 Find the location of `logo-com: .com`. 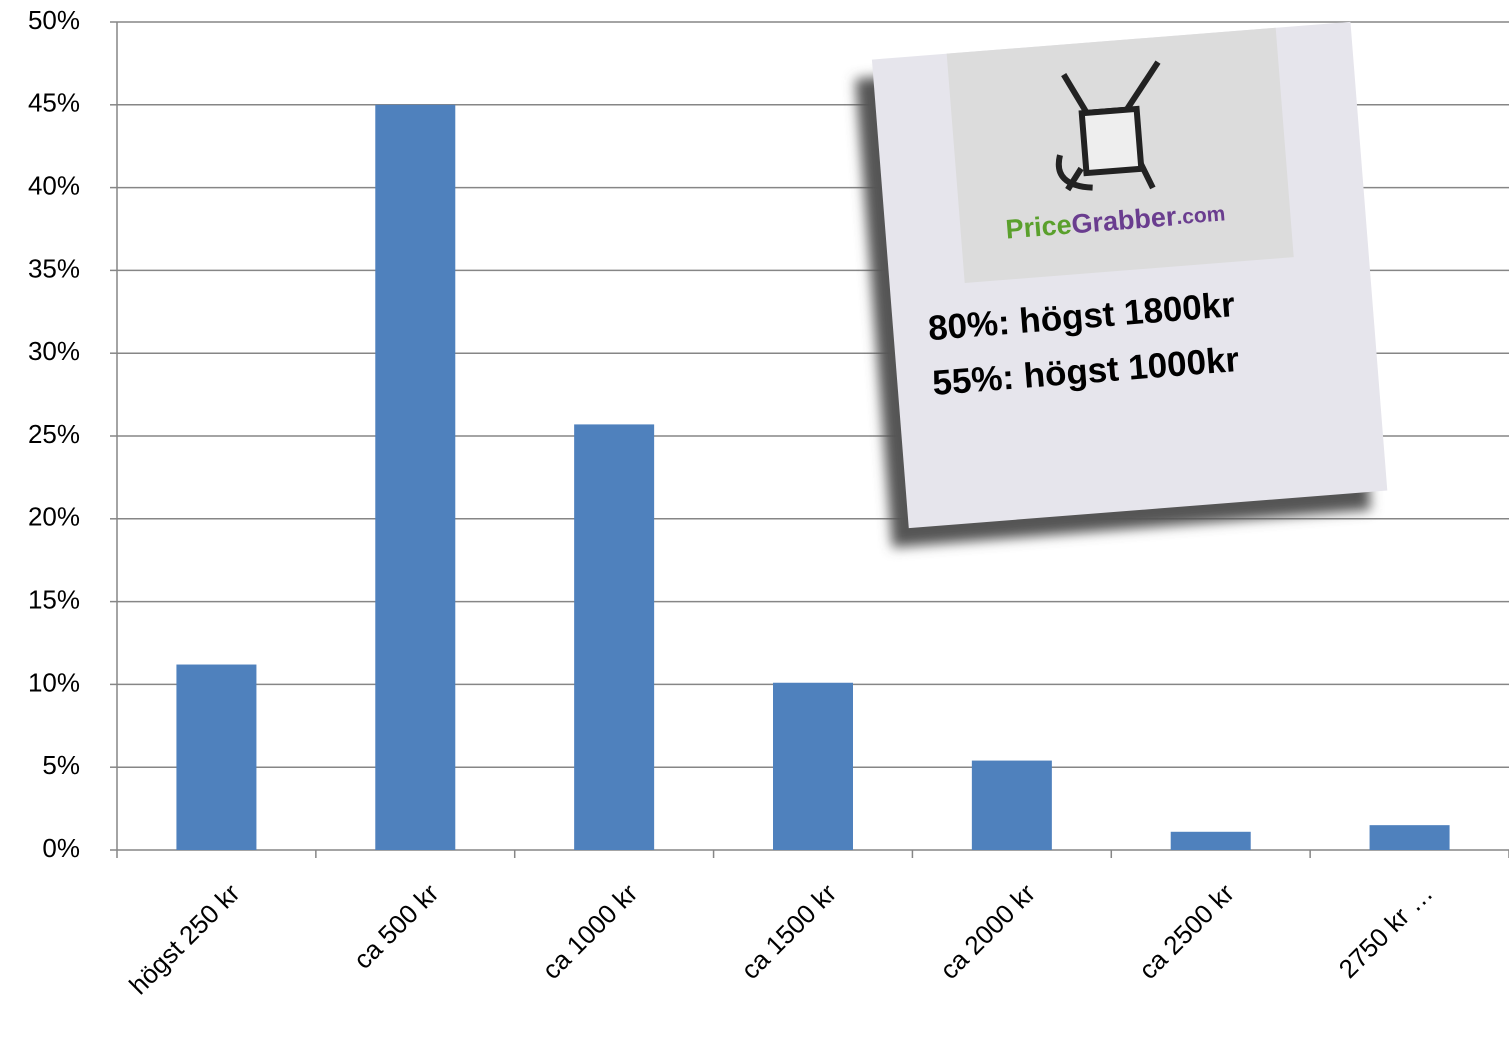

logo-com: .com is located at coordinates (1200, 215).